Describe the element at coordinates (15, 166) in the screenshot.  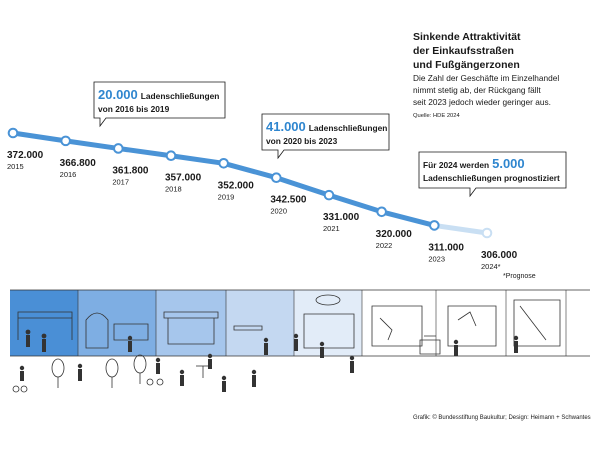
I see `year-label: 2015` at that location.